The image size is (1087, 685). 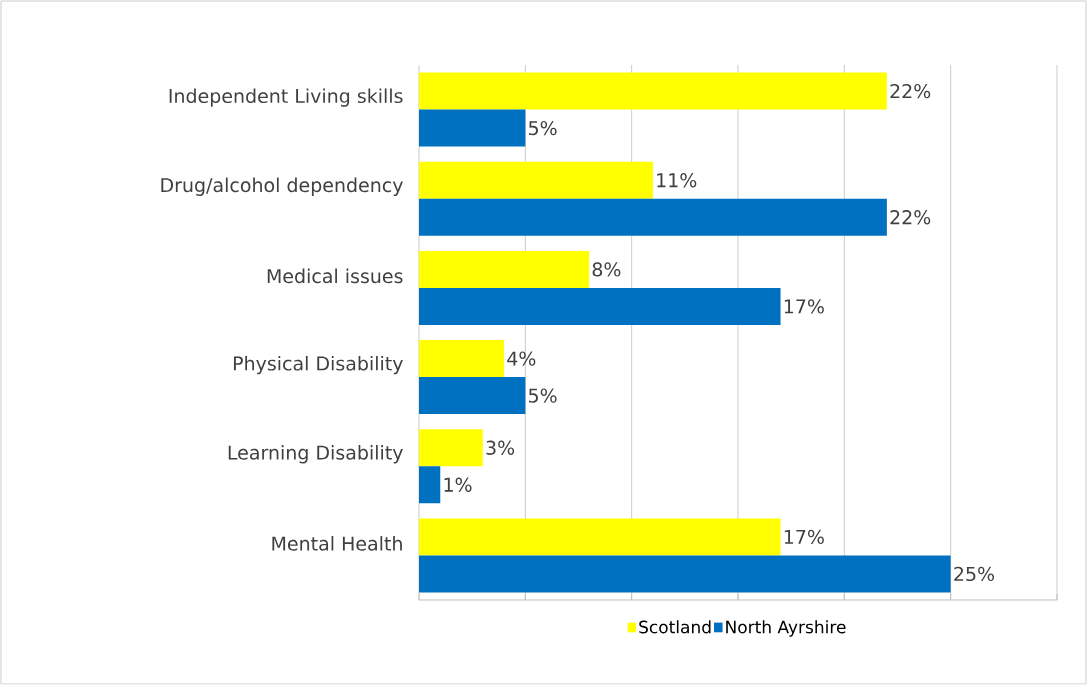 I want to click on y-tick-label: Independent Living skills, so click(x=286, y=97).